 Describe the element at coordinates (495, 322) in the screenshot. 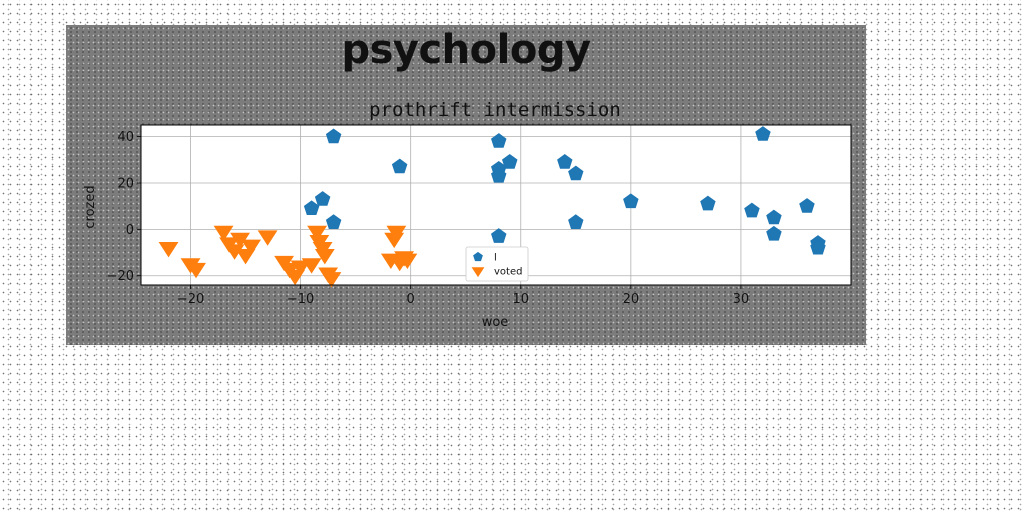

I see `x-axis-label: woe` at that location.